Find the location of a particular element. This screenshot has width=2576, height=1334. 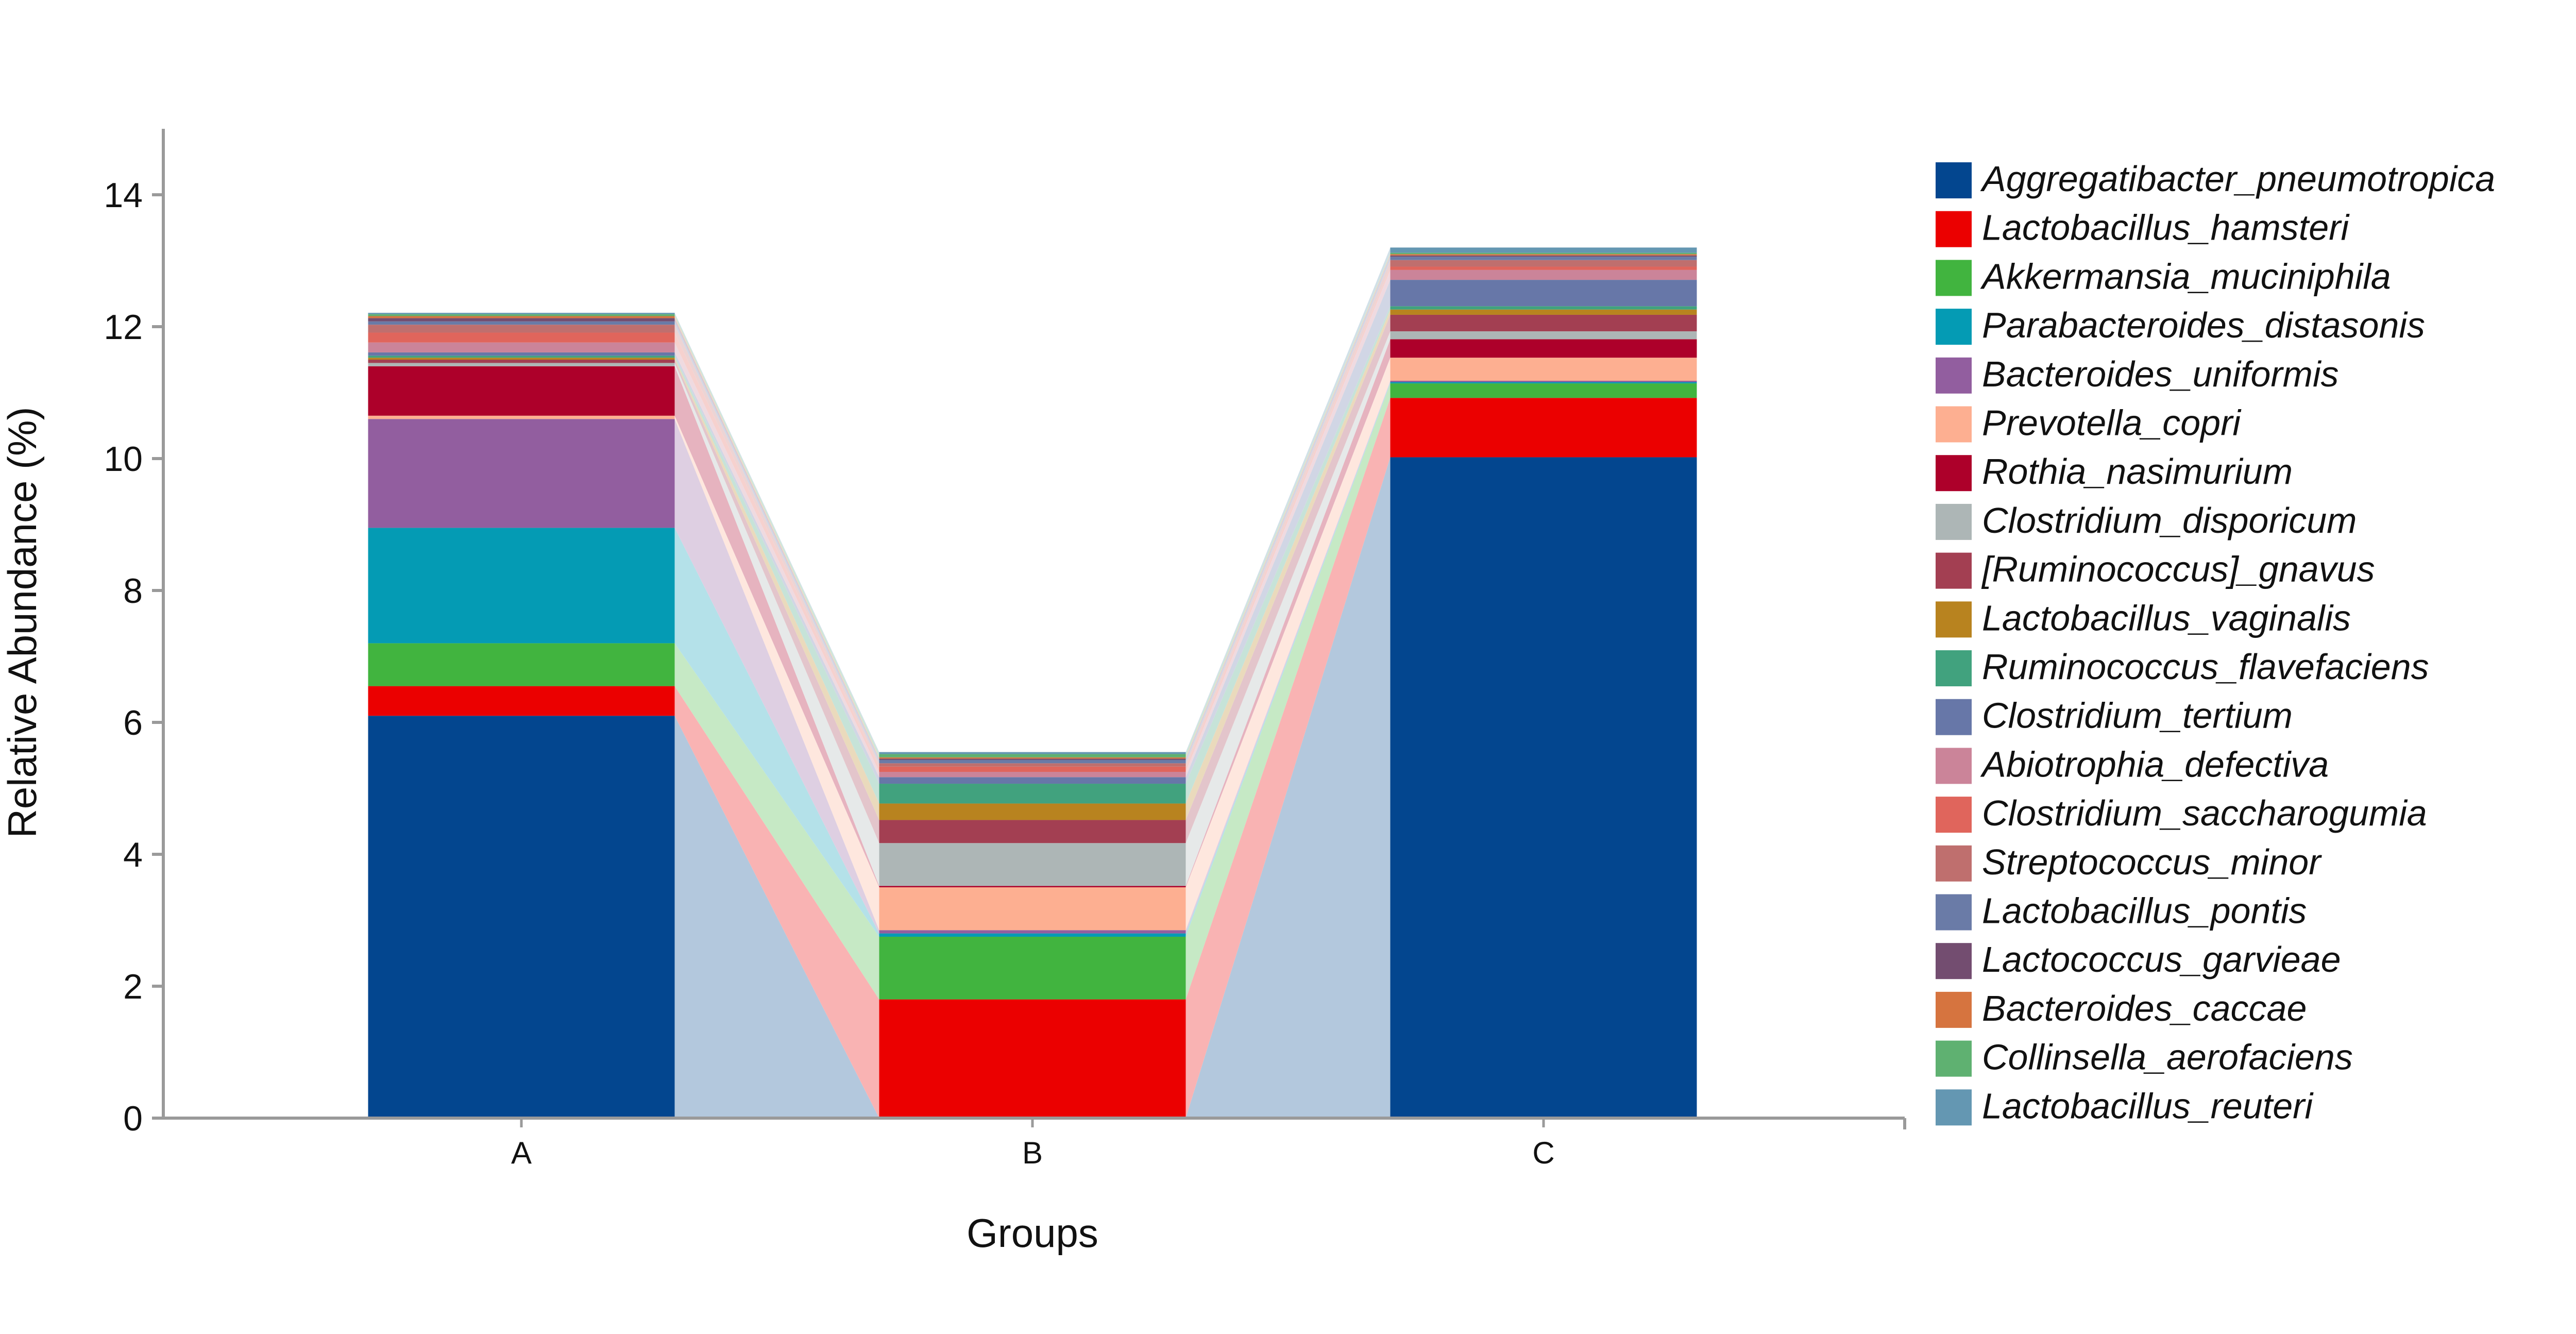

bar-prevotella-copri-C is located at coordinates (1543, 369).